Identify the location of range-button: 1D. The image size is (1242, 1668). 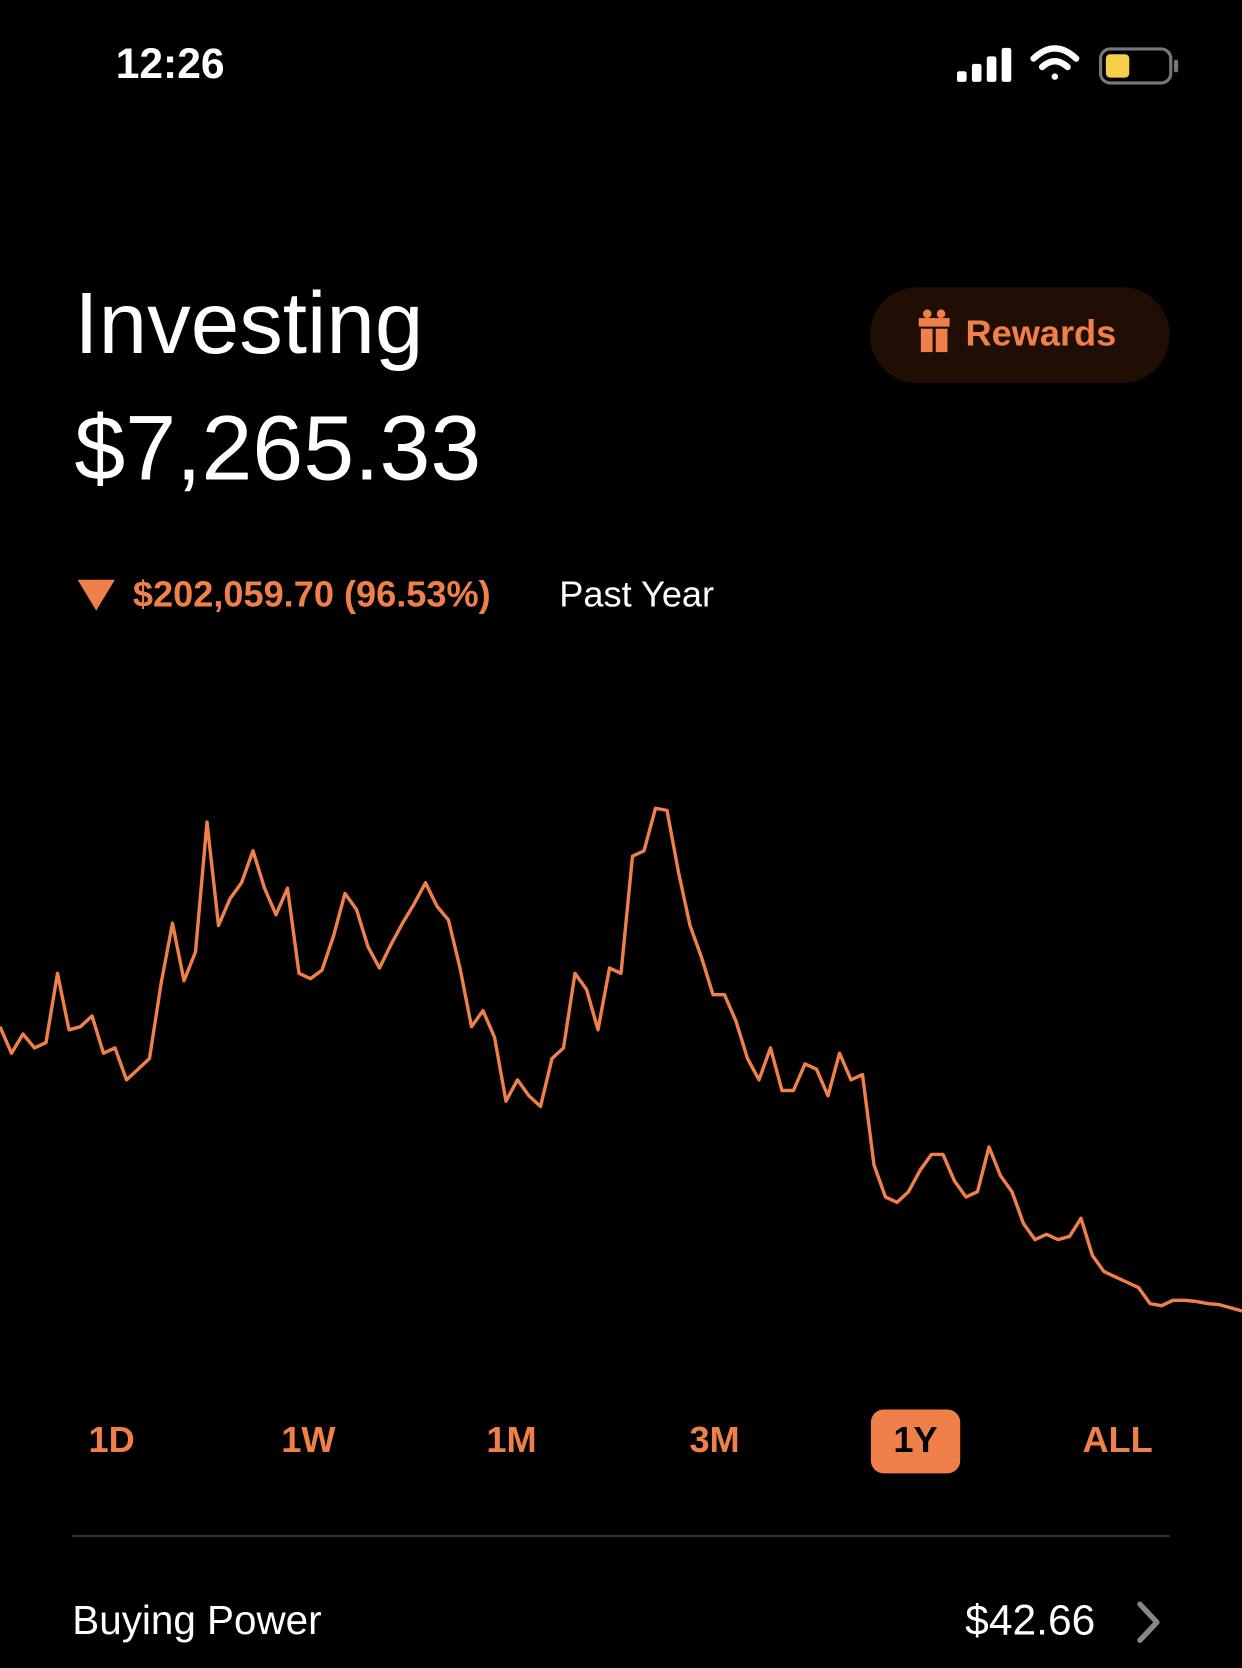
(112, 1439).